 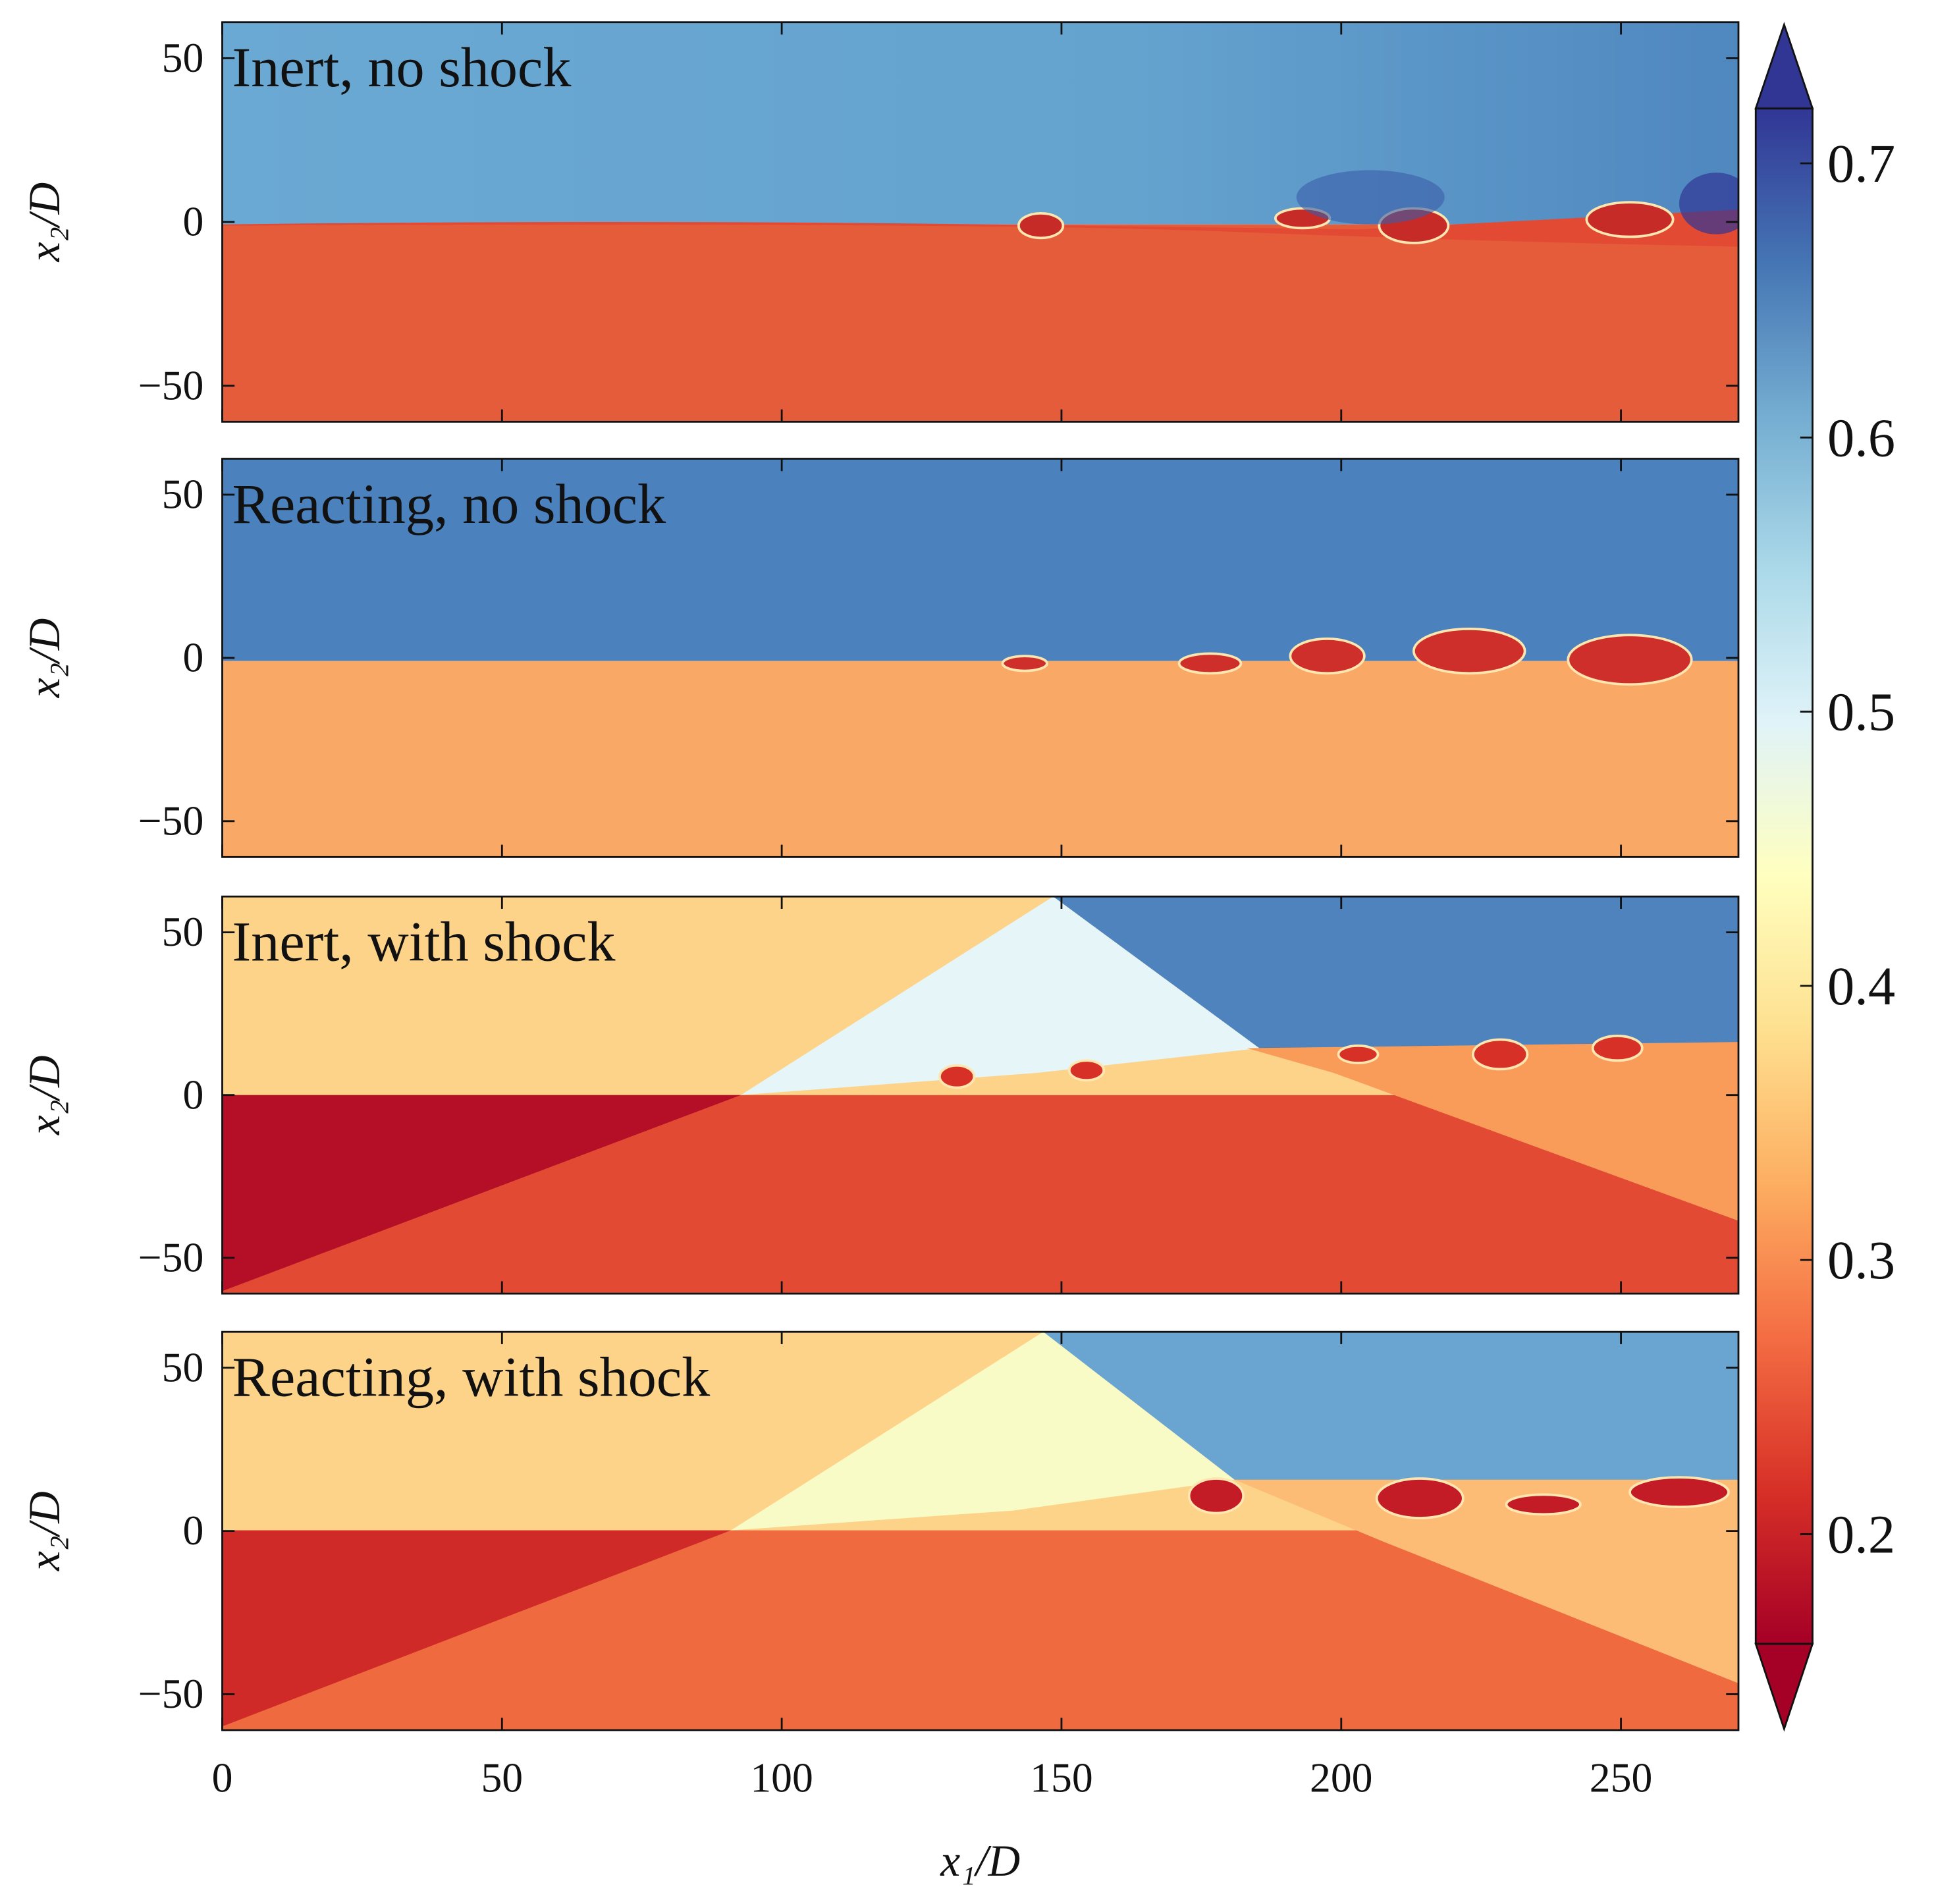 What do you see at coordinates (1784, 876) in the screenshot?
I see `colorbar` at bounding box center [1784, 876].